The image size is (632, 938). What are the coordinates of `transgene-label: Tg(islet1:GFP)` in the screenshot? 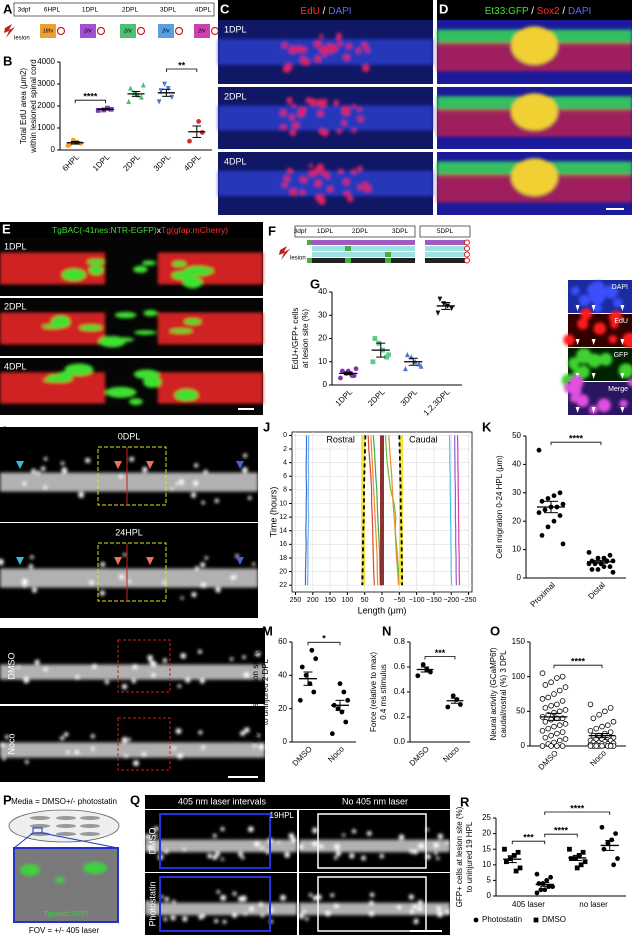 It's located at (66, 914).